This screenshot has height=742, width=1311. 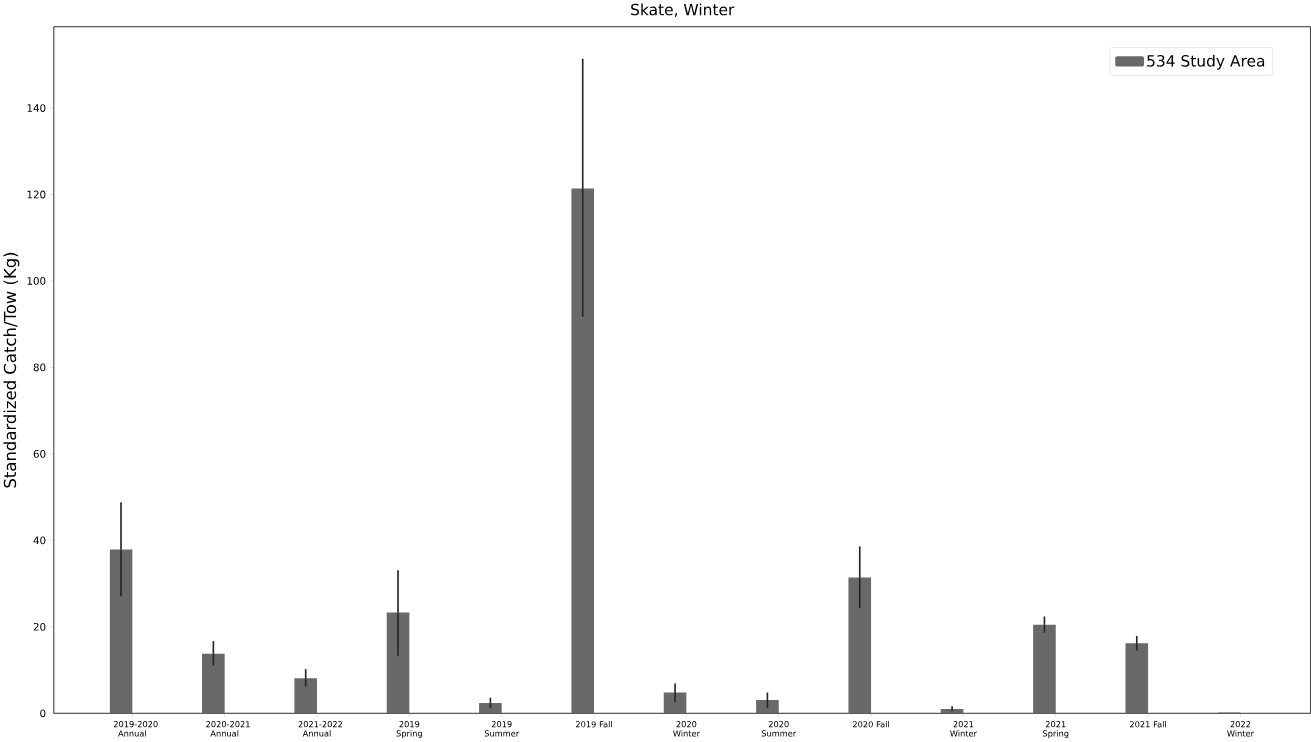 I want to click on y-tick-label: 60, so click(x=39, y=454).